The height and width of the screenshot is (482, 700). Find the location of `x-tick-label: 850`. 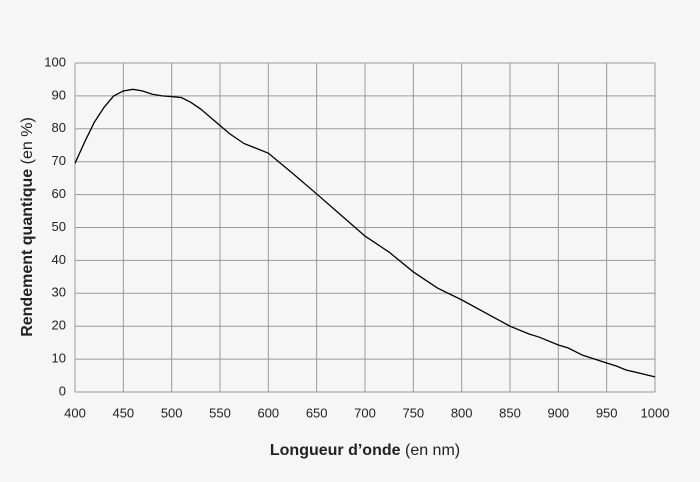

x-tick-label: 850 is located at coordinates (510, 412).